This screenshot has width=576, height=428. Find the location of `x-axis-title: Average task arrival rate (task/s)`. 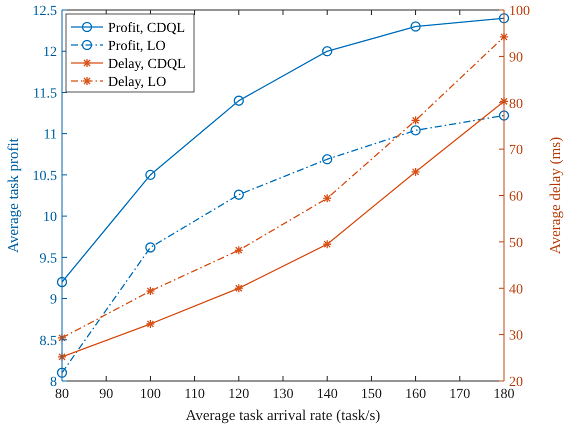

x-axis-title: Average task arrival rate (task/s) is located at coordinates (283, 416).